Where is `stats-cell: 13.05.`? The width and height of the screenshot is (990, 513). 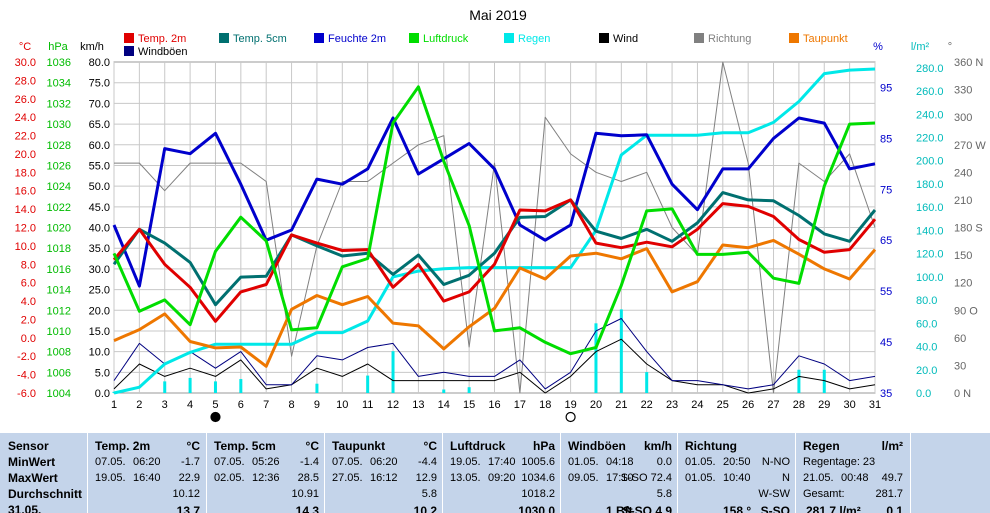 stats-cell: 13.05. is located at coordinates (465, 478).